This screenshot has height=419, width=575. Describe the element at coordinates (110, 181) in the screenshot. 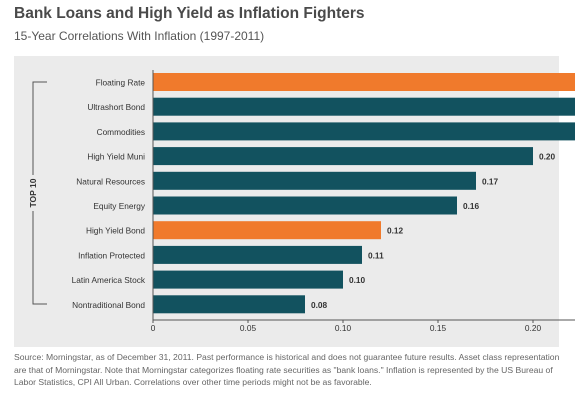

I see `category-label: Natural Resources` at that location.